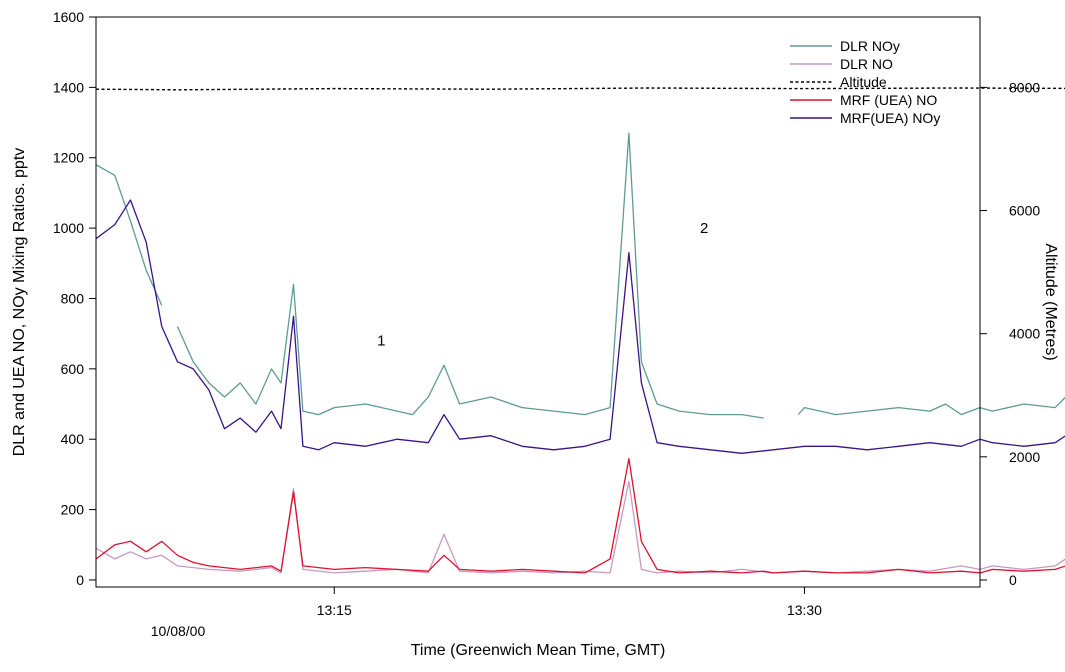  I want to click on x-tick-label: 13:30, so click(804, 610).